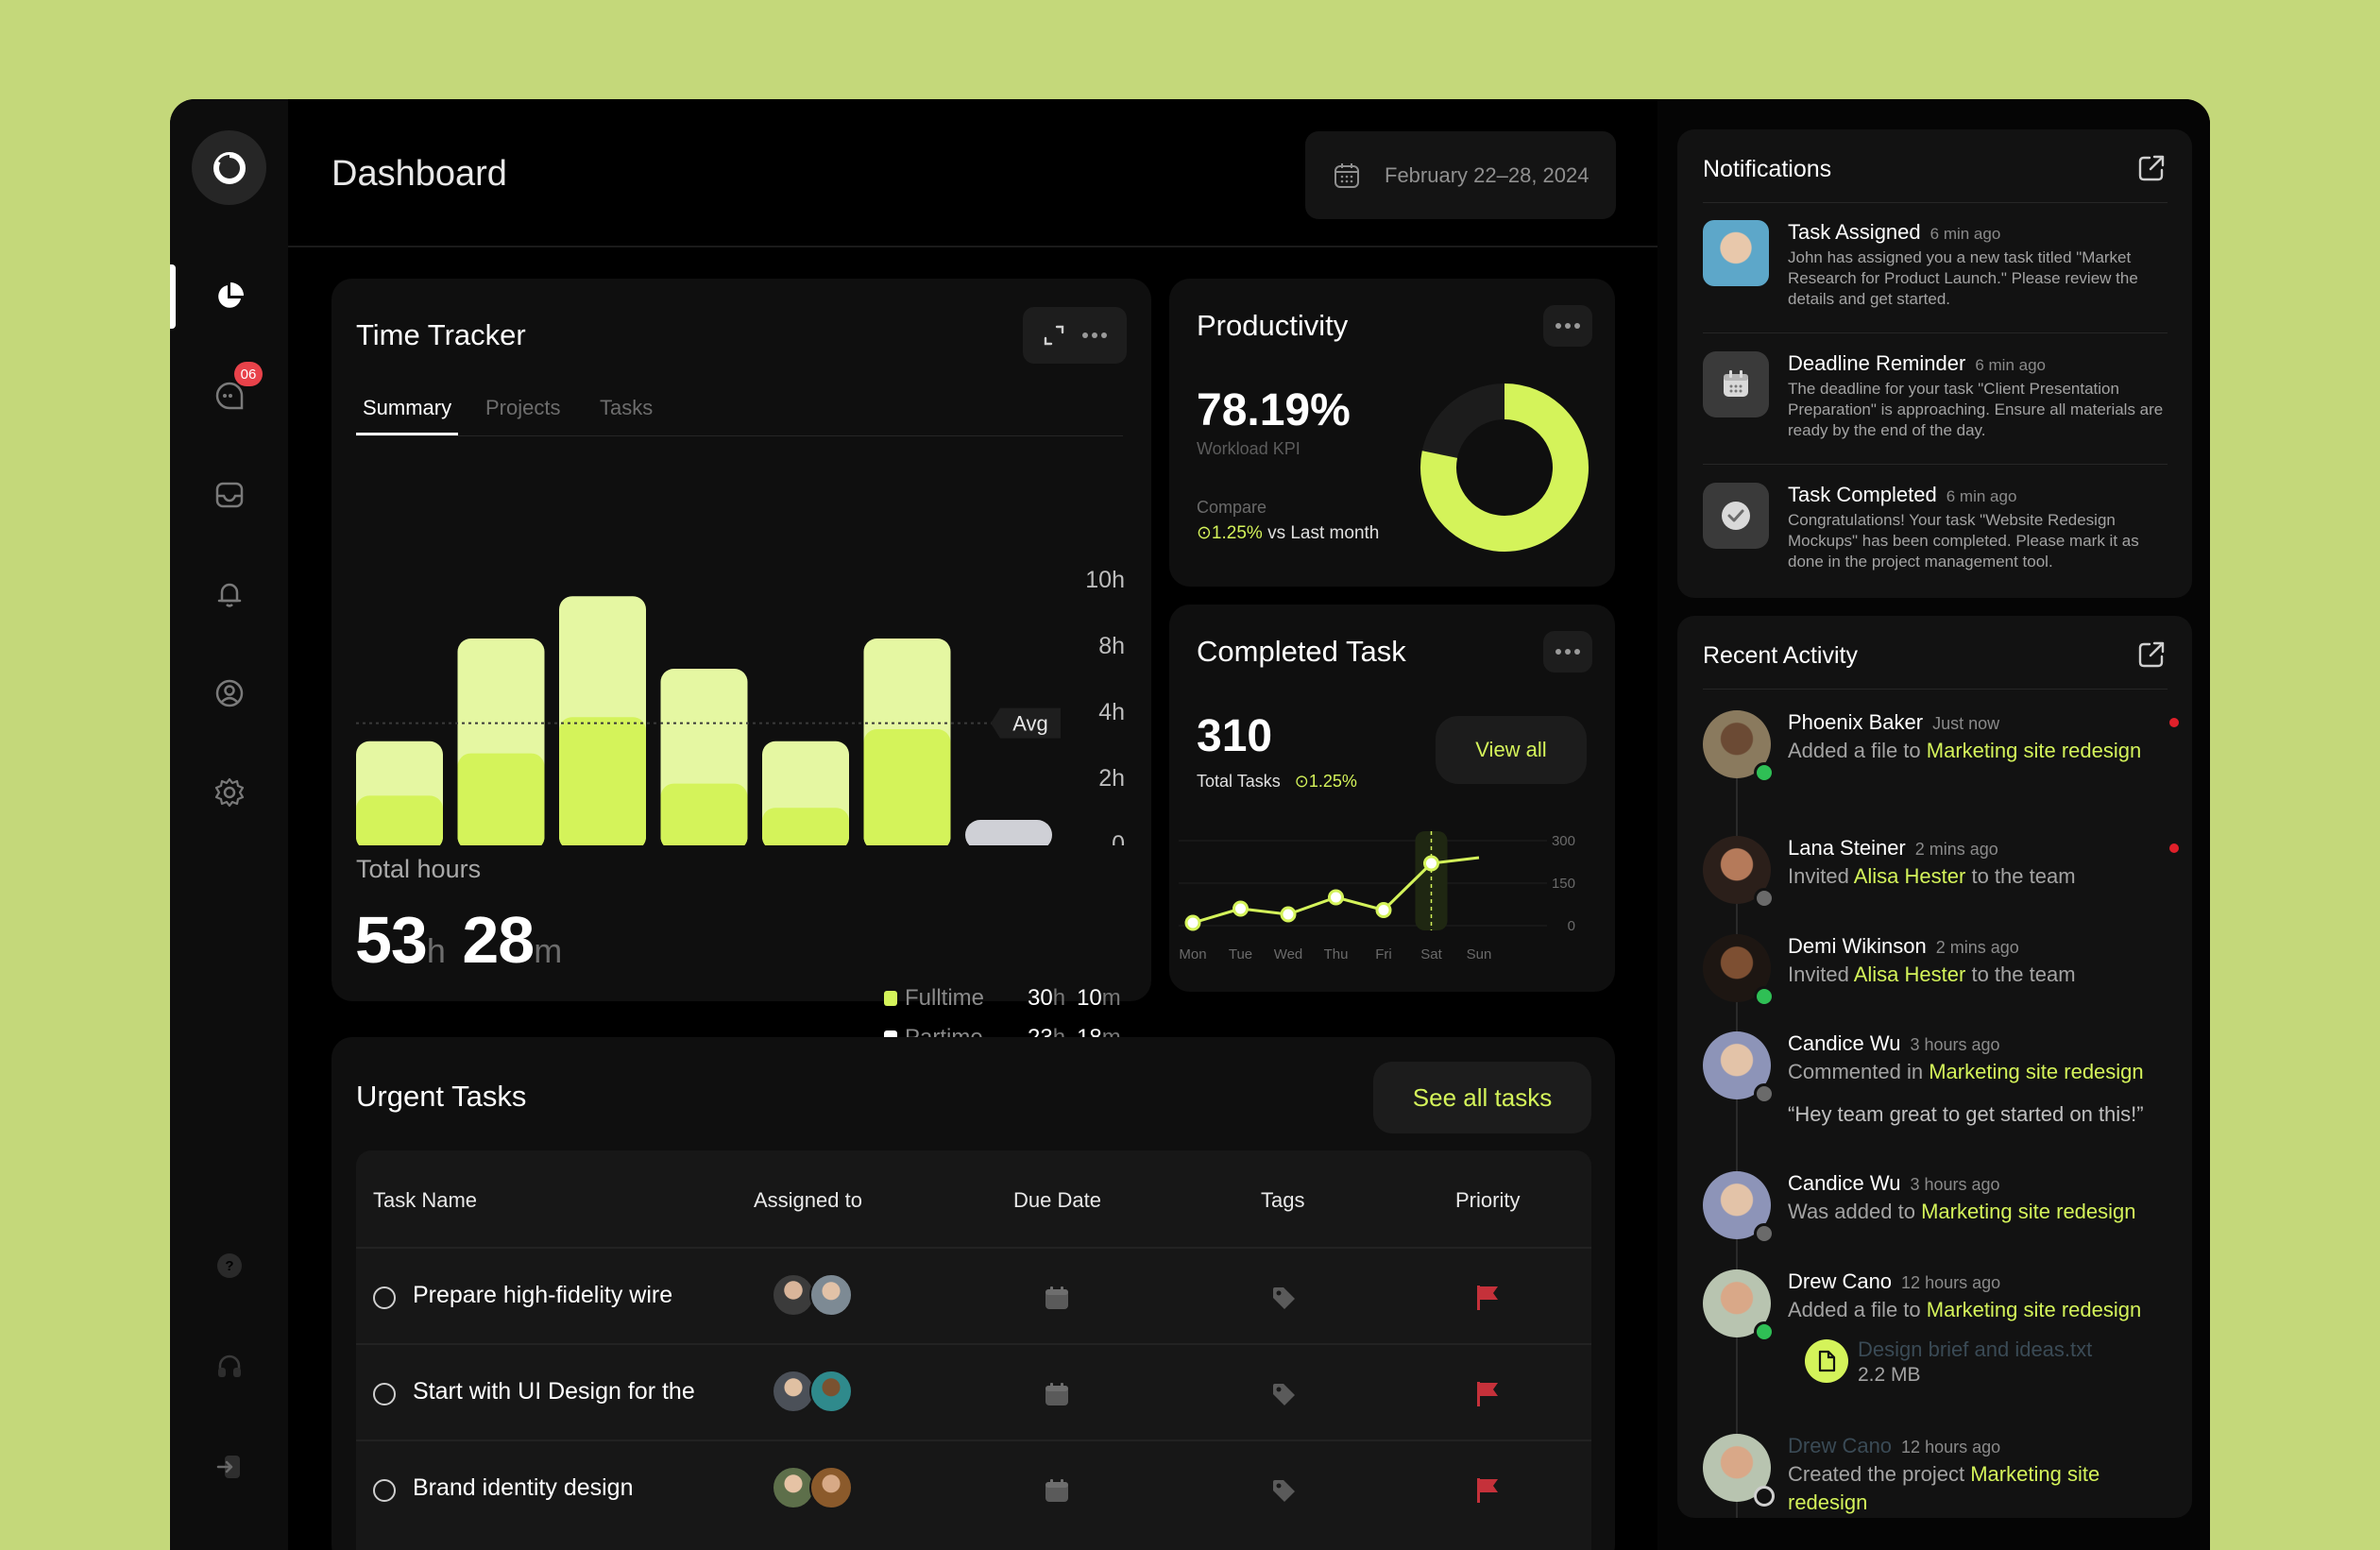 The image size is (2380, 1550). Describe the element at coordinates (1118, 838) in the screenshot. I see `y-tick-label: 0` at that location.